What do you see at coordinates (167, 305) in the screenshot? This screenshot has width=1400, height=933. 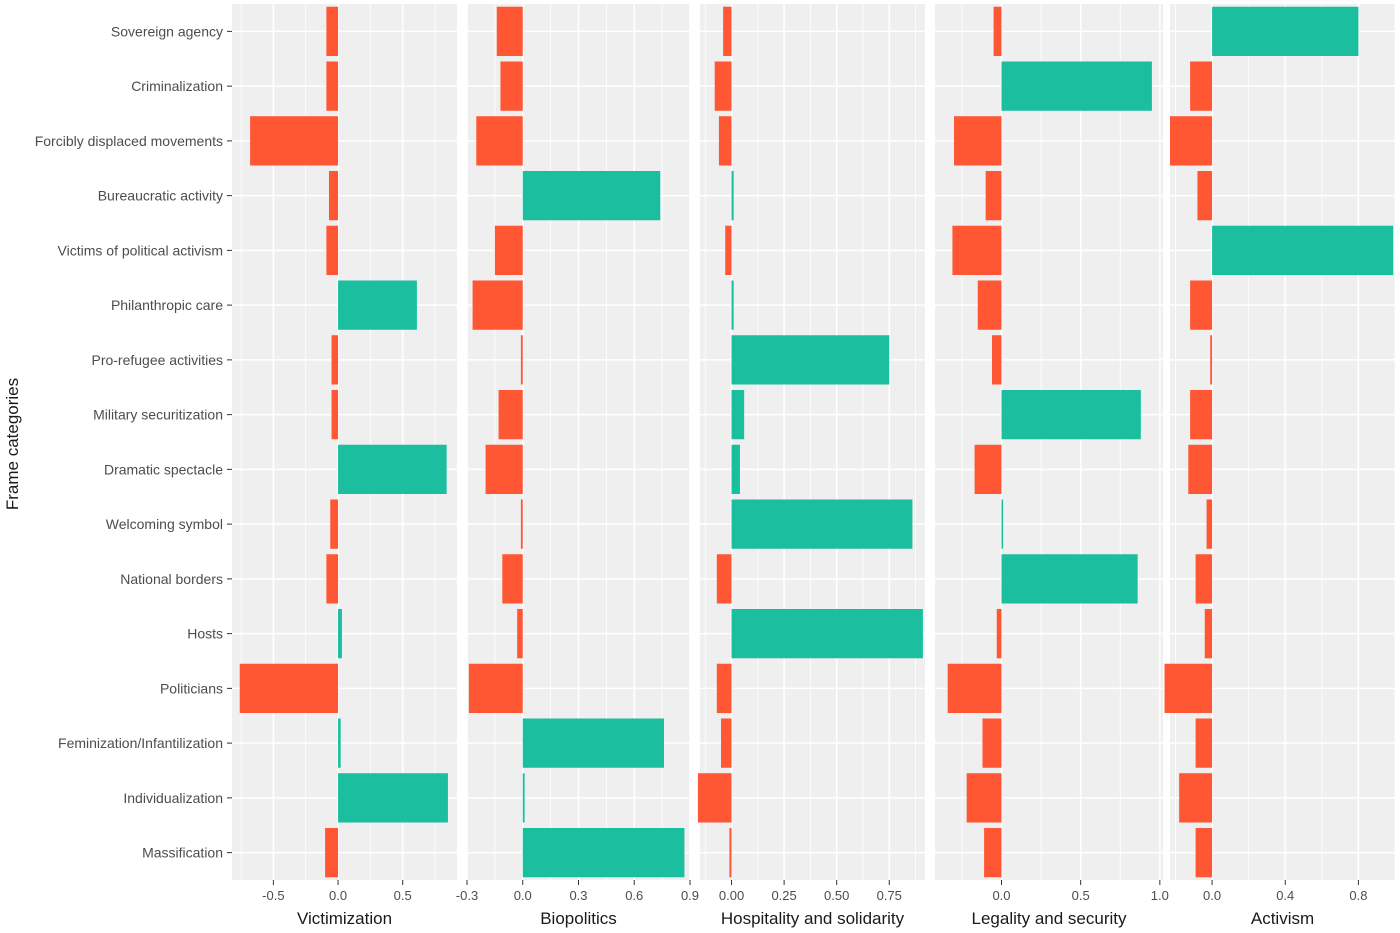 I see `category-label: Philanthropic care` at bounding box center [167, 305].